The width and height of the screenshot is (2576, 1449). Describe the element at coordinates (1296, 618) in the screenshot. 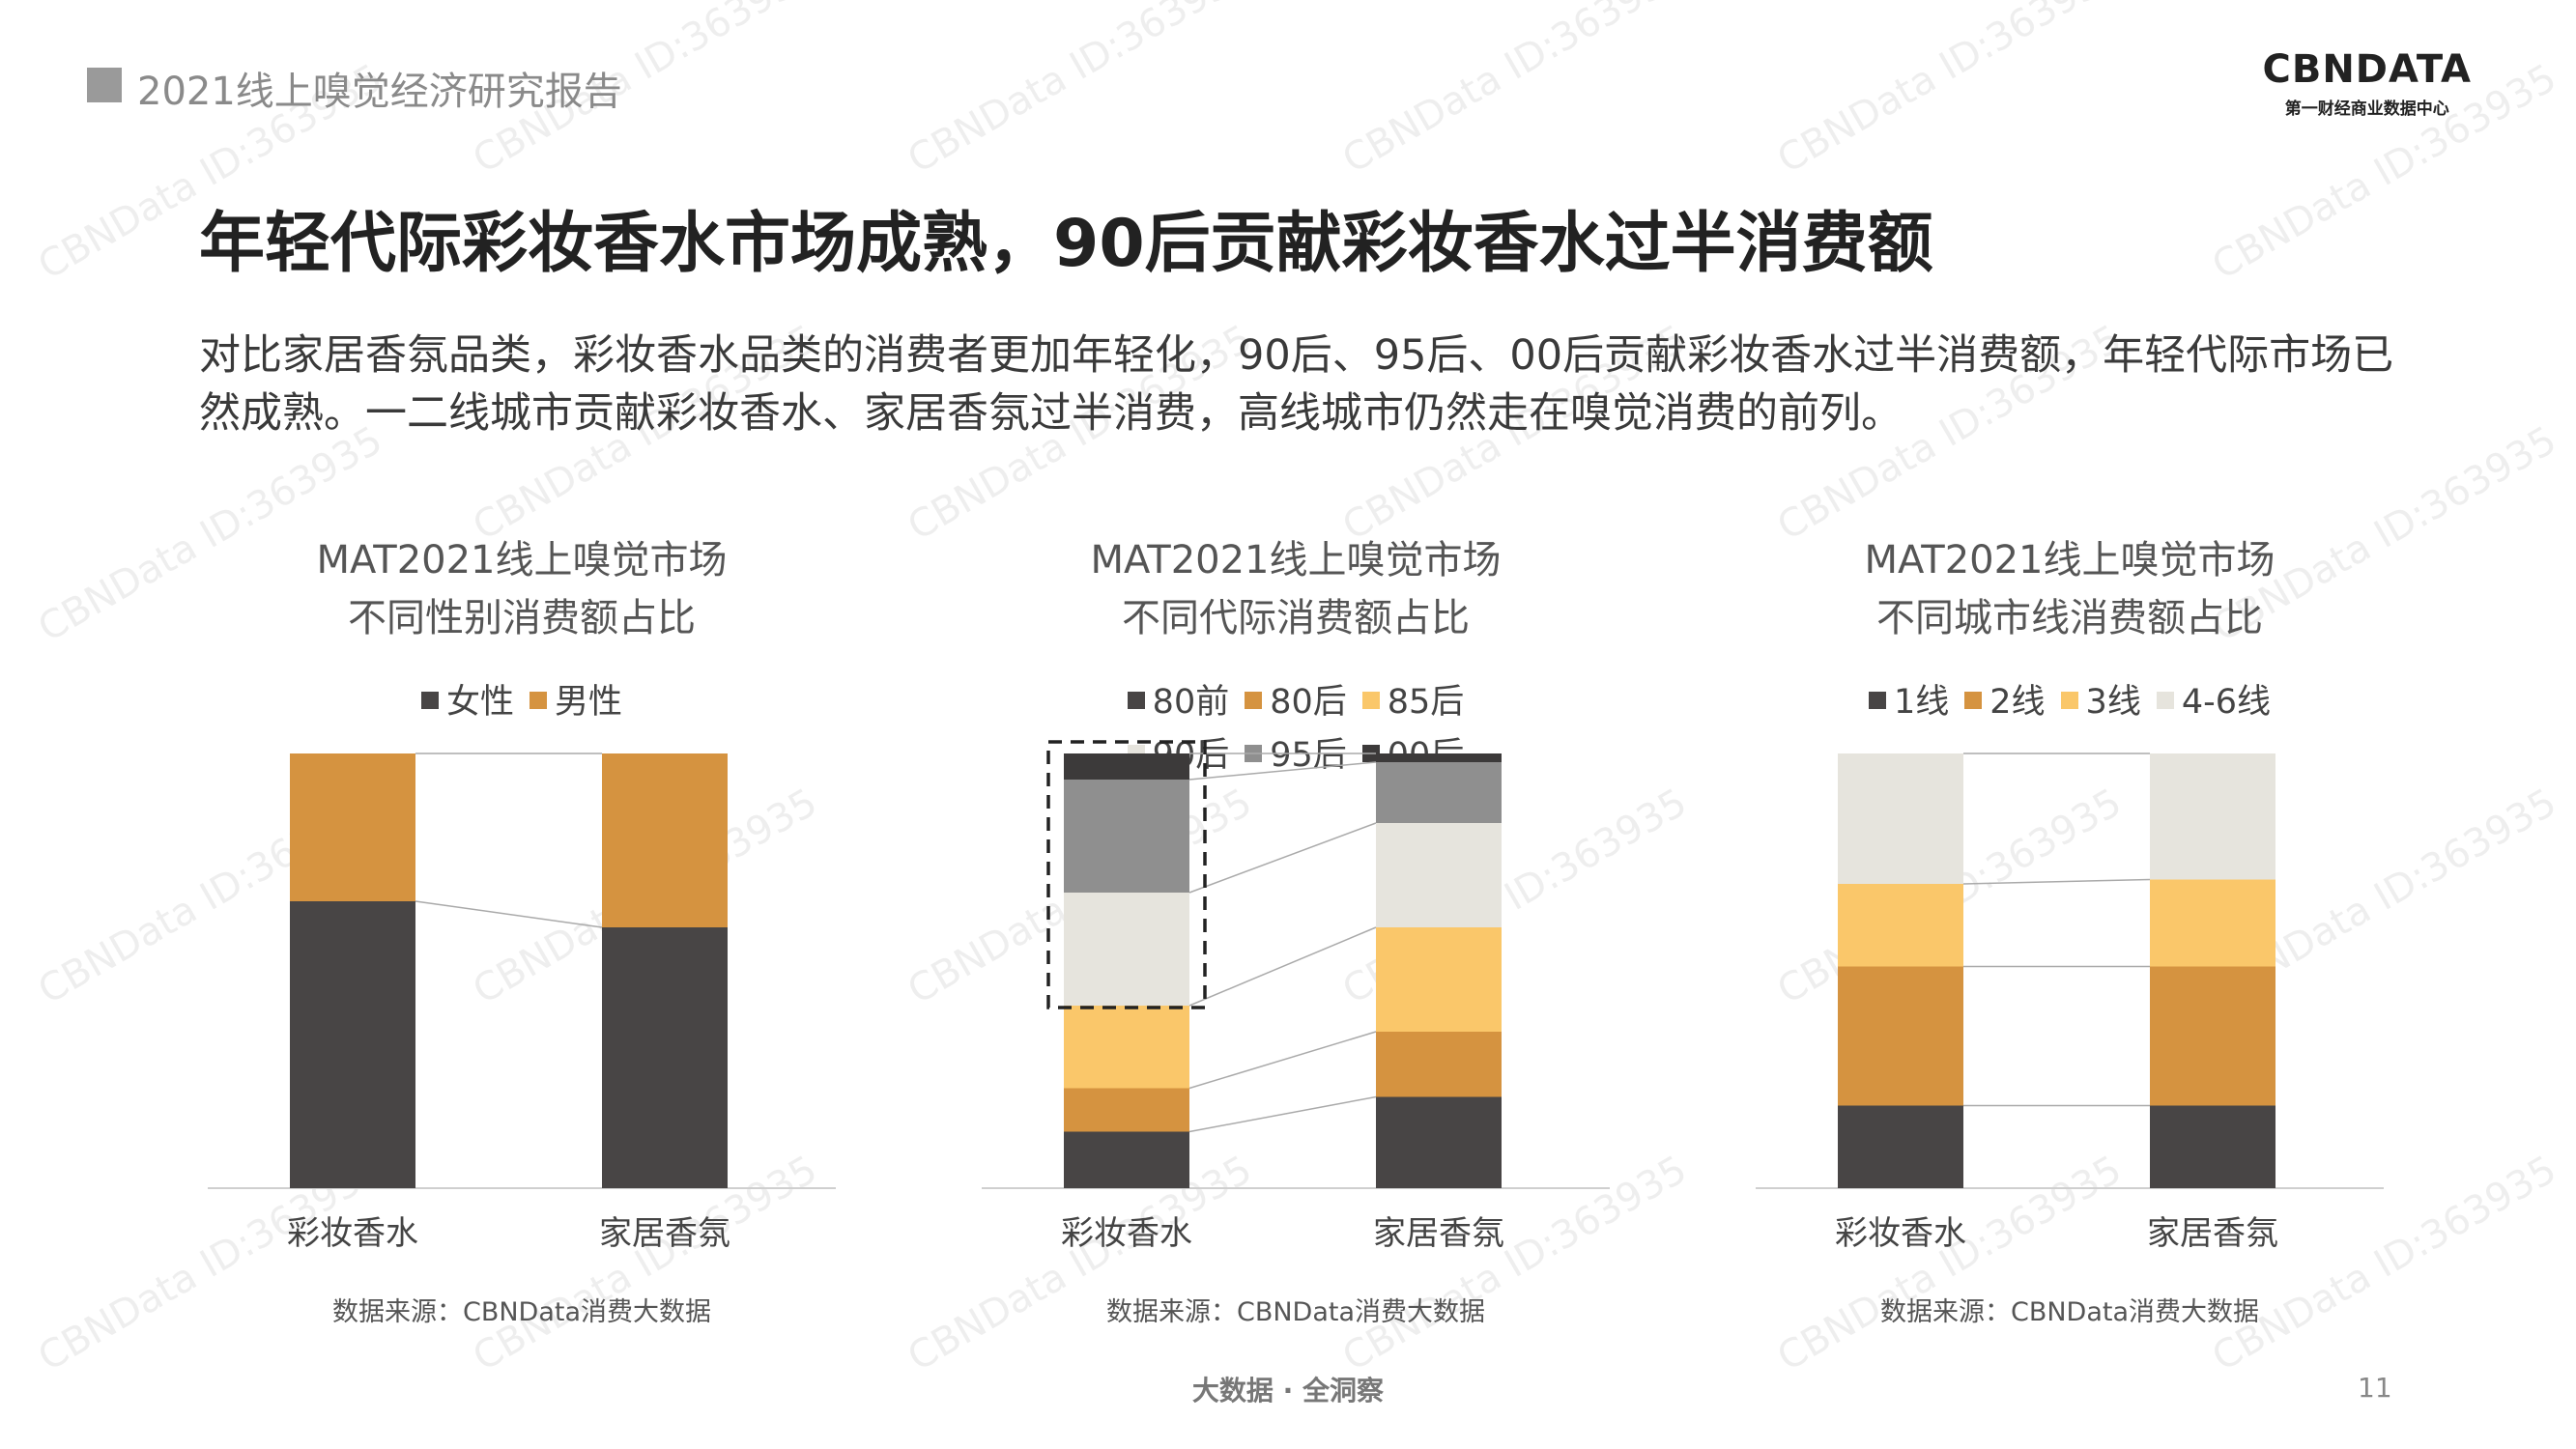

I see `chart-subtitle: 不同代际消费额占比` at that location.